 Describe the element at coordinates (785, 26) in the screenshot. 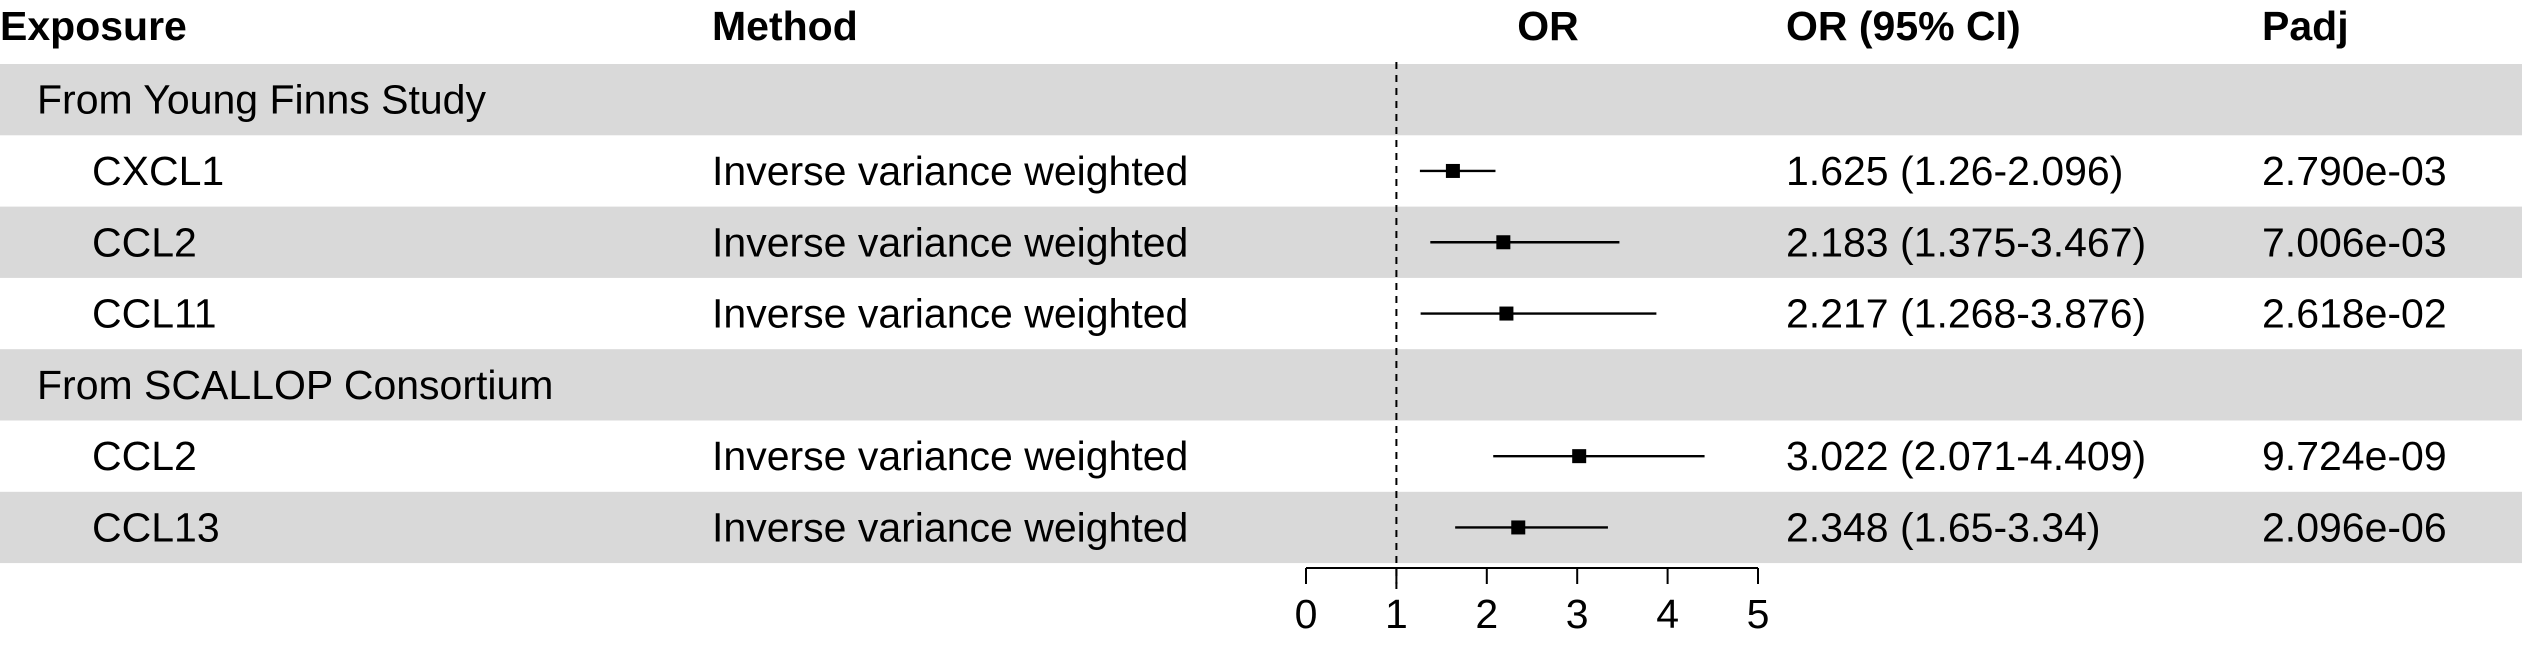

I see `header-method: Method` at that location.